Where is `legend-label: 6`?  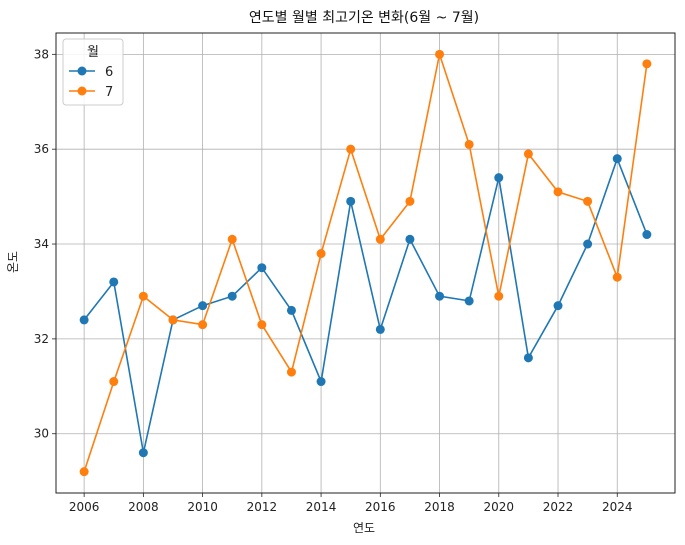 legend-label: 6 is located at coordinates (109, 72).